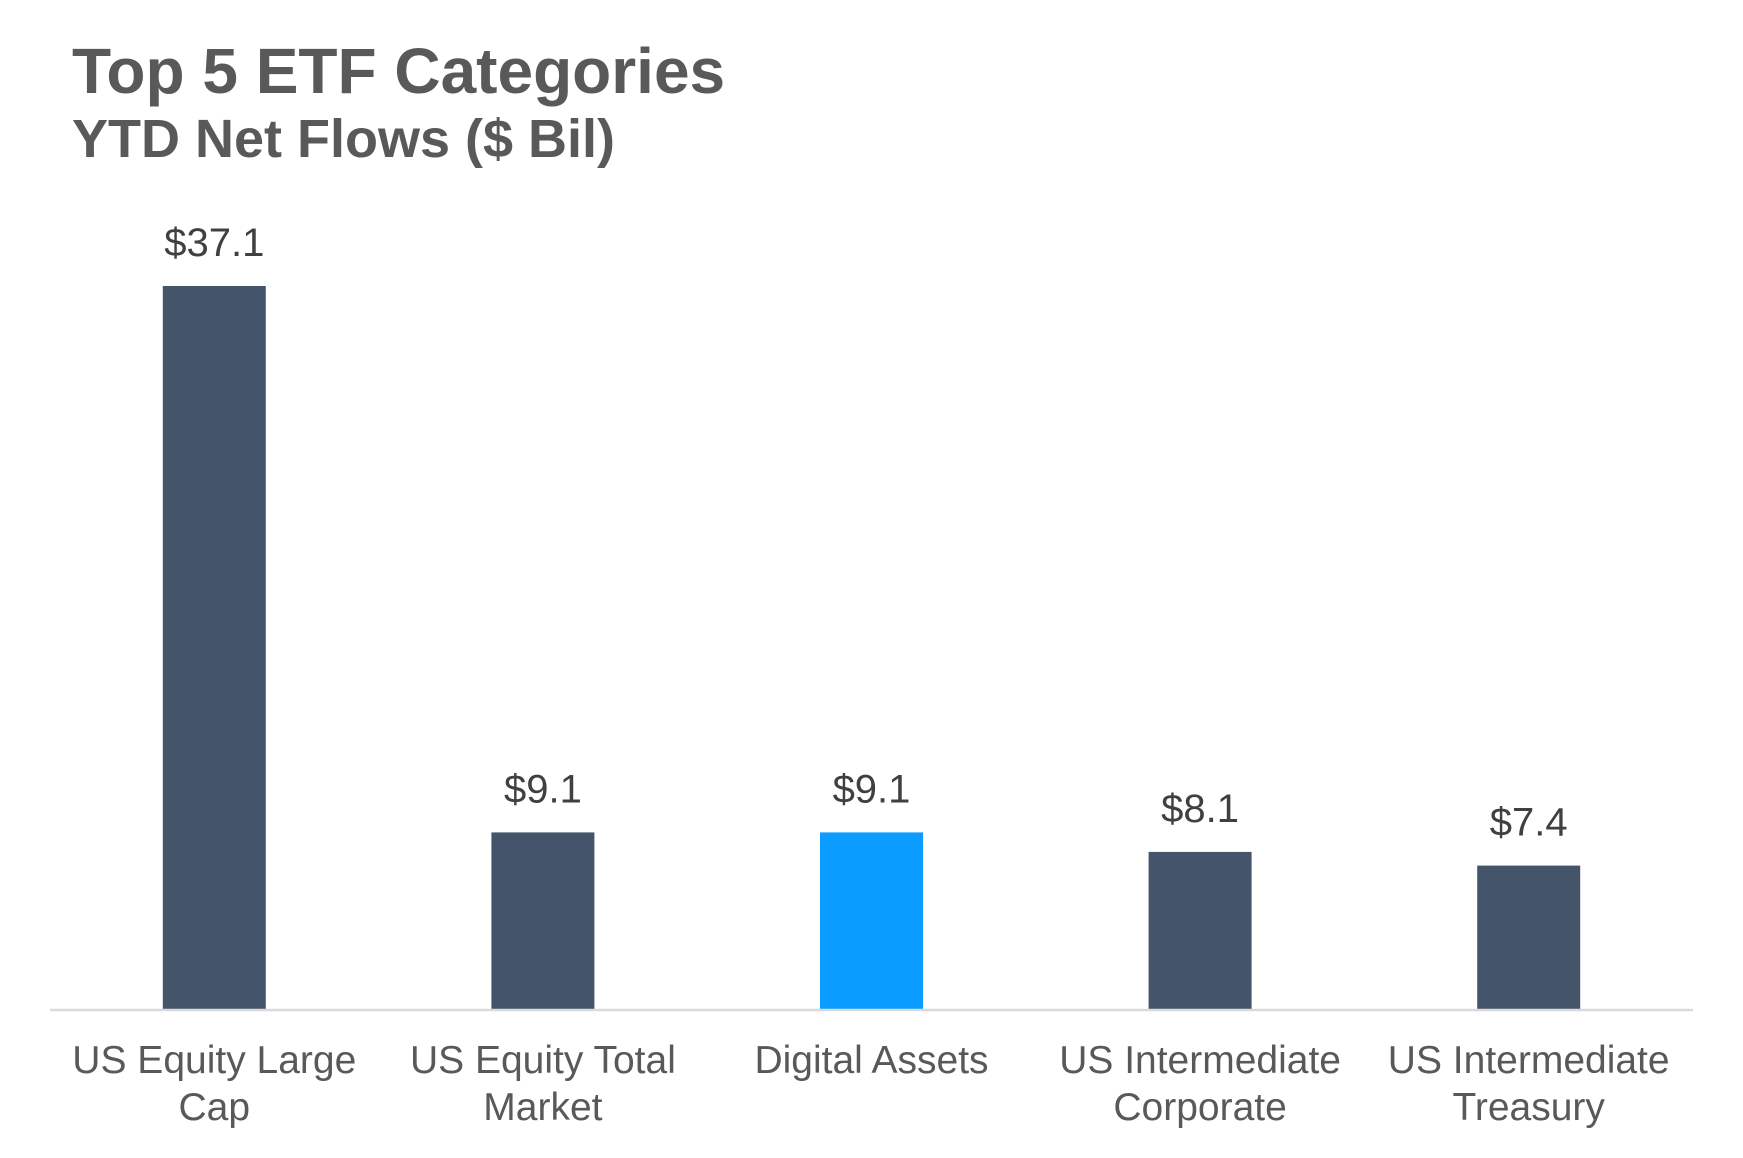  Describe the element at coordinates (214, 1060) in the screenshot. I see `category-label-1-line-1: US Equity Large` at that location.